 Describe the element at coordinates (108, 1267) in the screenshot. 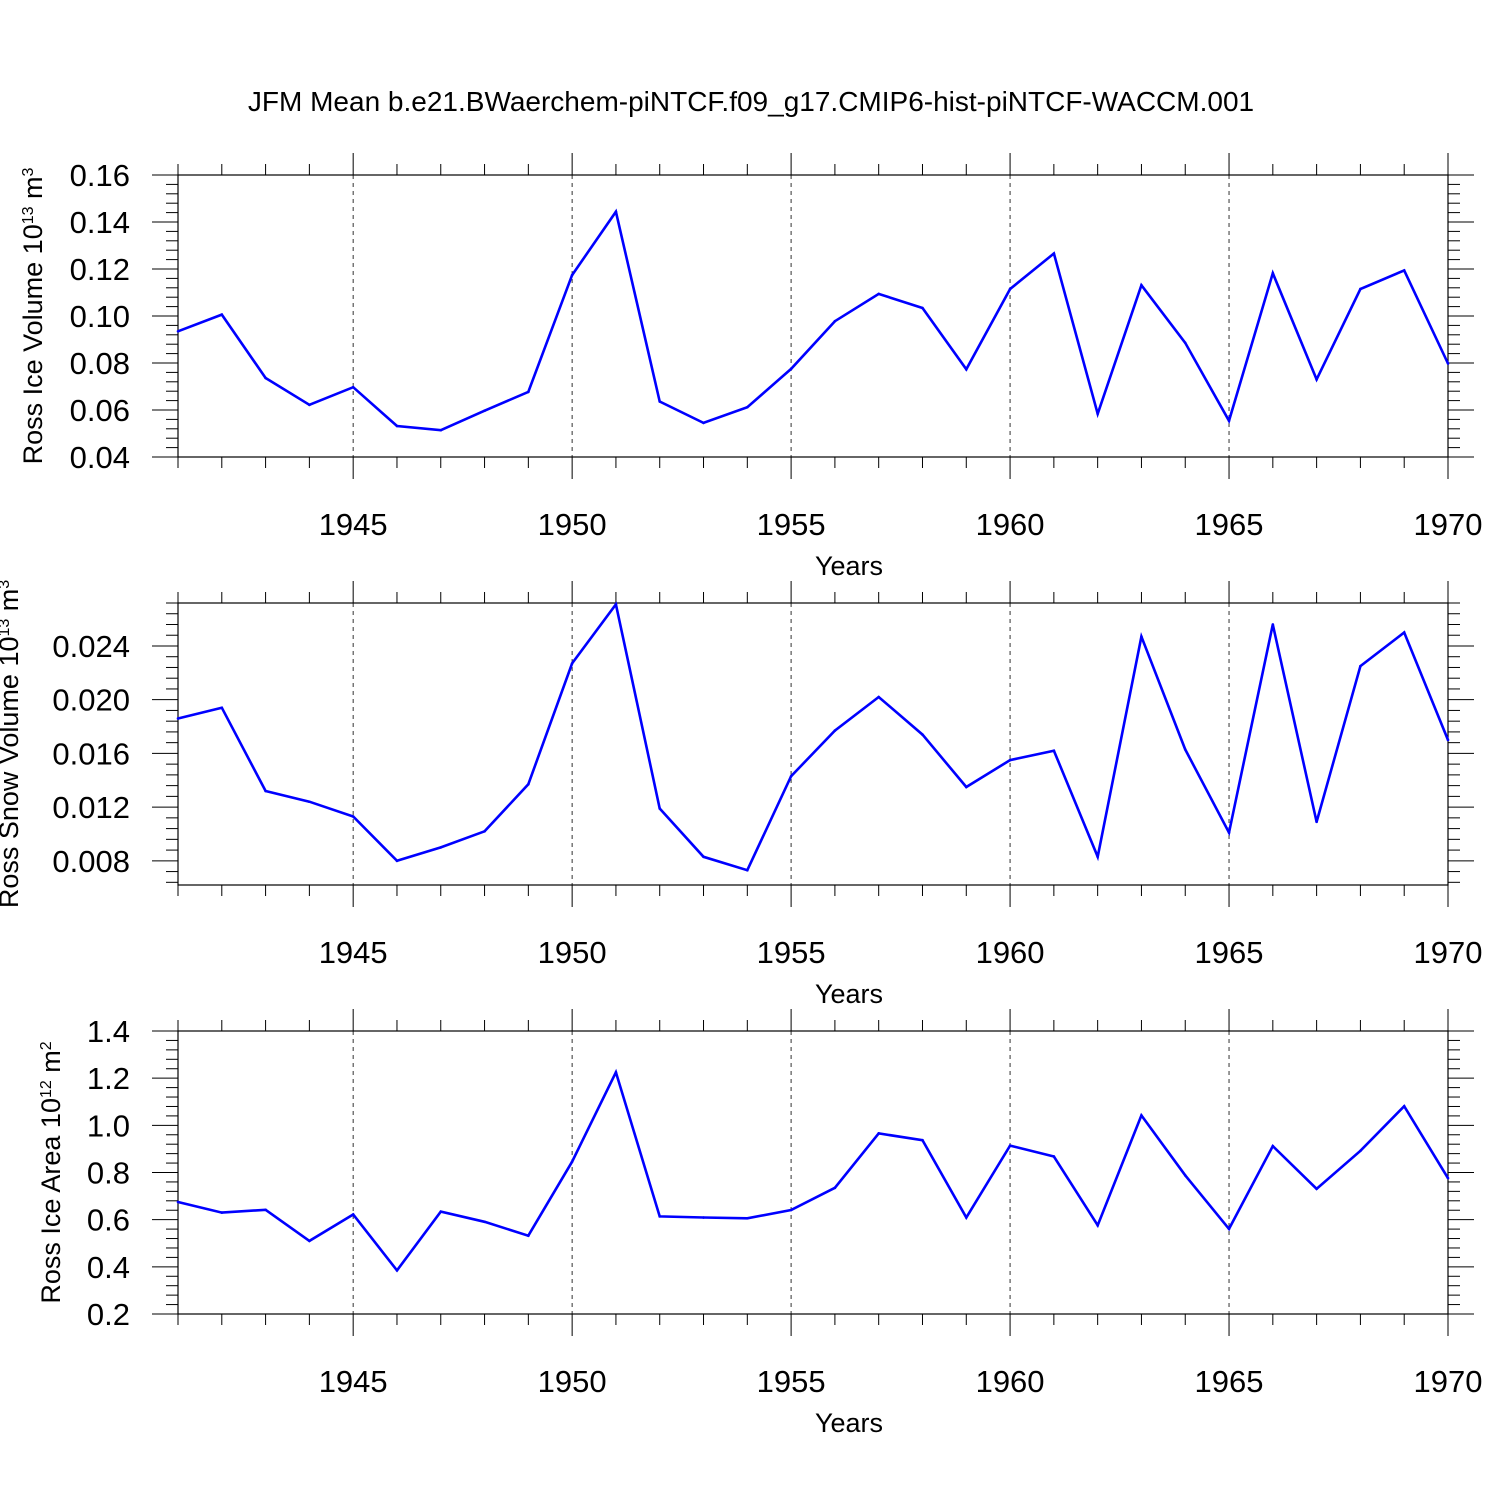

I see `y-tick-label: 0.4` at that location.